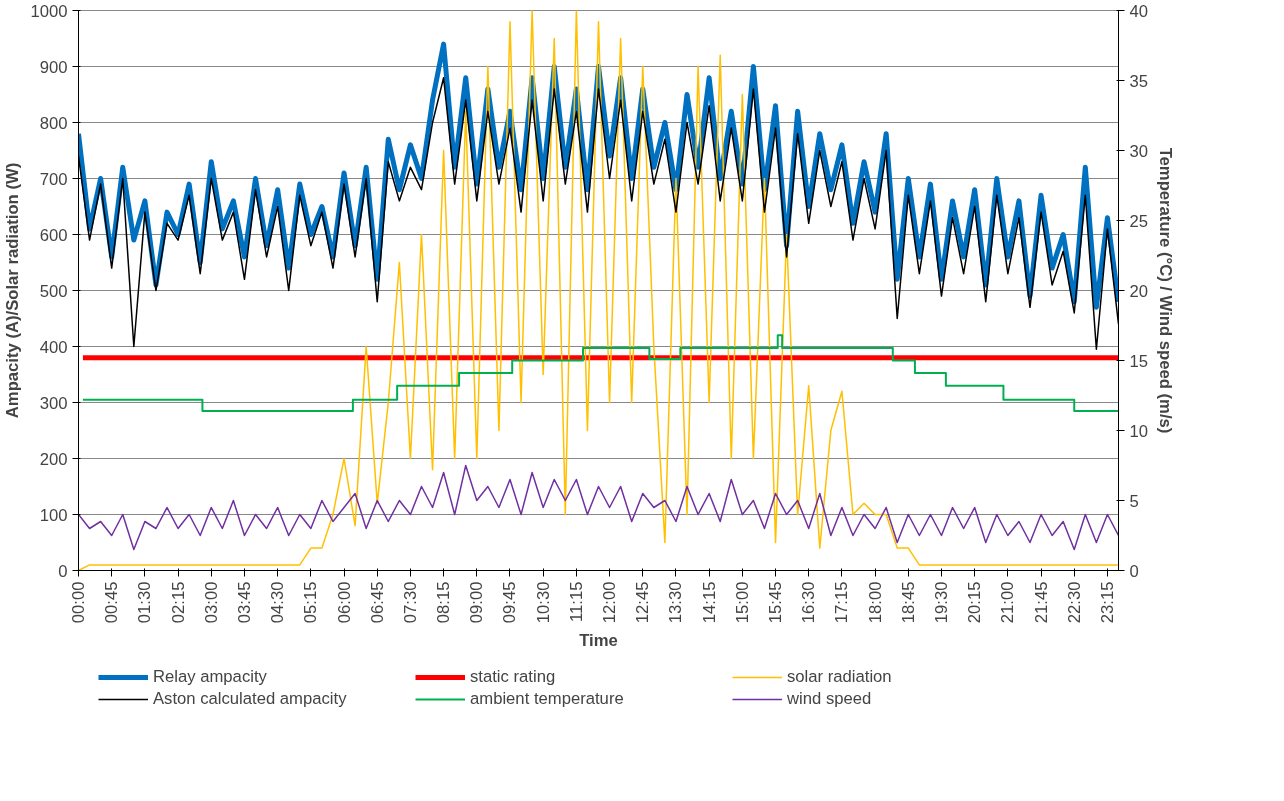 The width and height of the screenshot is (1284, 801). What do you see at coordinates (1139, 11) in the screenshot?
I see `y2-tick-label: 40` at bounding box center [1139, 11].